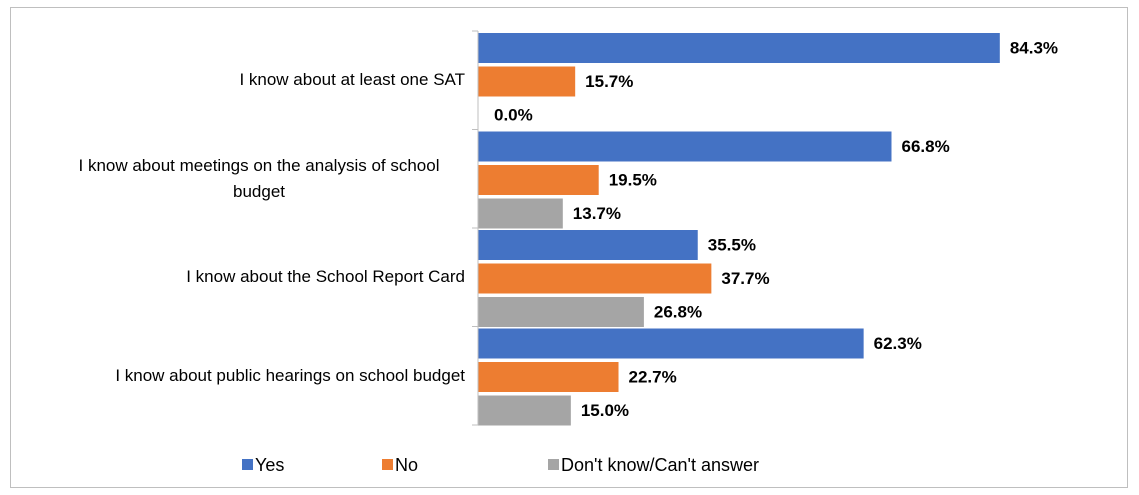 The image size is (1139, 495). What do you see at coordinates (513, 114) in the screenshot?
I see `value-label: 0.0%` at bounding box center [513, 114].